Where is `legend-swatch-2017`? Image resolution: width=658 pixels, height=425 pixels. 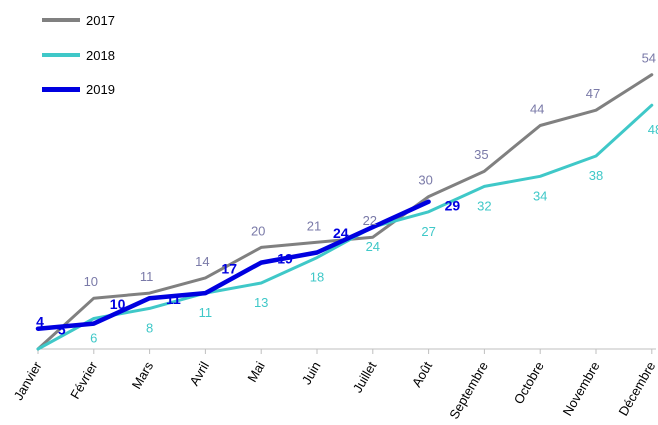
legend-swatch-2017 is located at coordinates (61, 20).